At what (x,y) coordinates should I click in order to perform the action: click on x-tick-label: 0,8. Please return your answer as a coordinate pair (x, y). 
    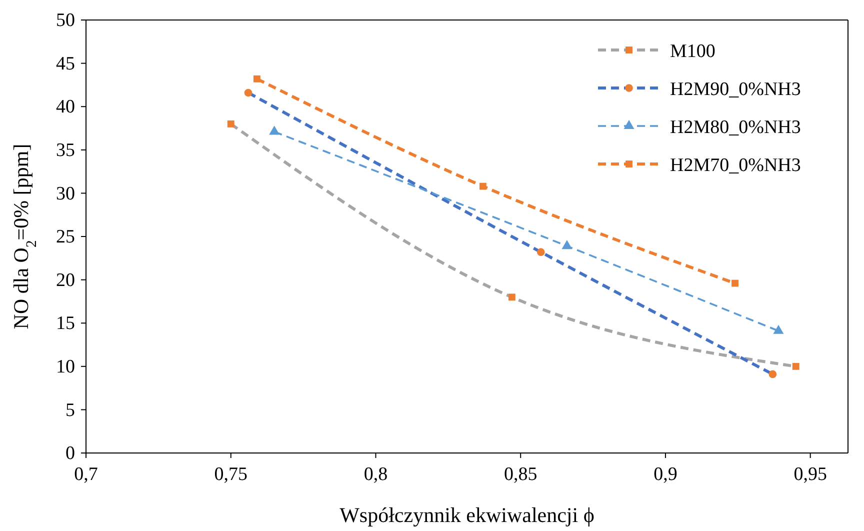
    Looking at the image, I should click on (376, 474).